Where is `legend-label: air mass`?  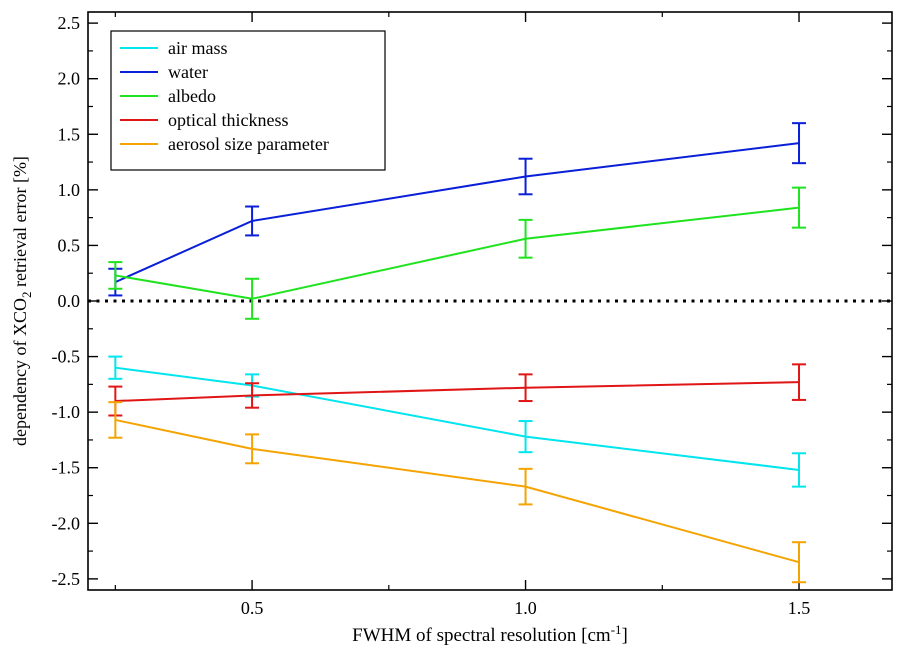 legend-label: air mass is located at coordinates (197, 48).